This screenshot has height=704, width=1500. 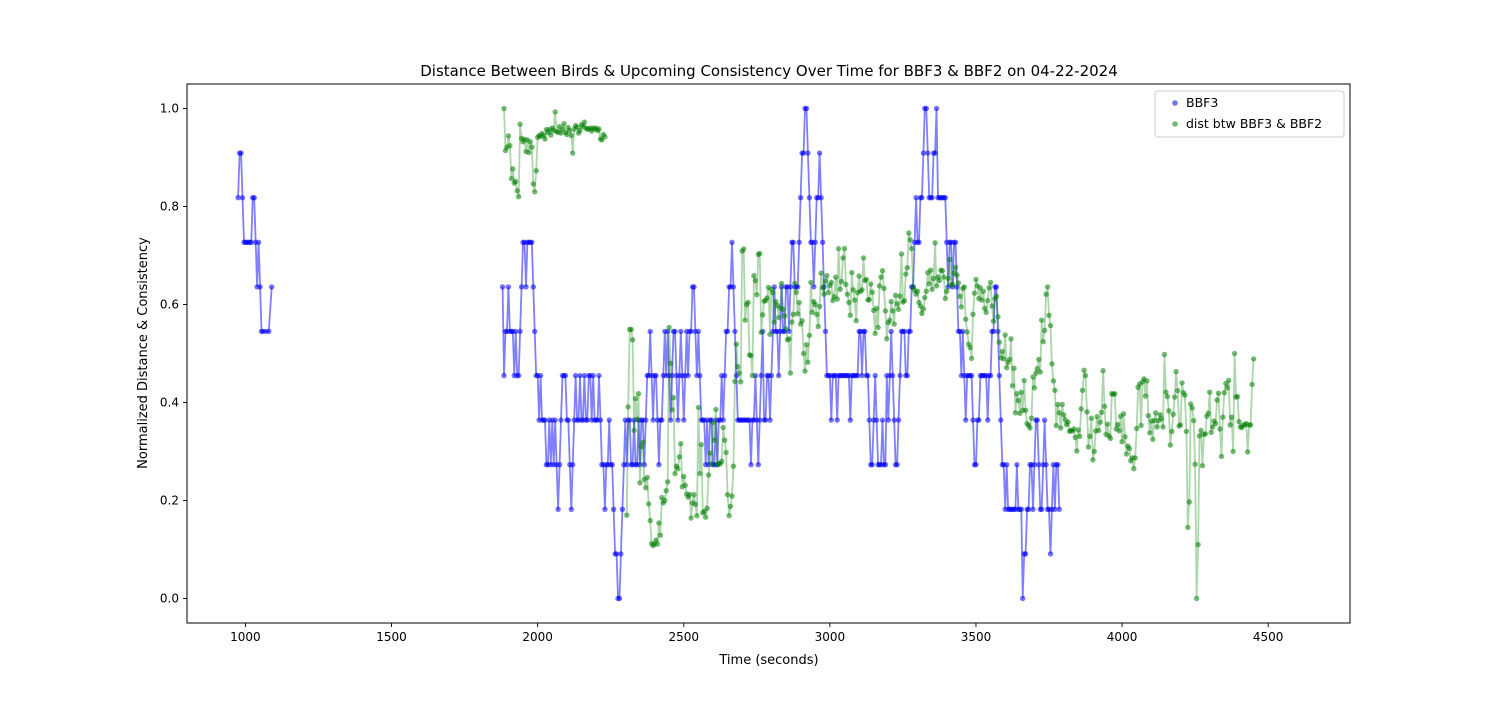 What do you see at coordinates (391, 637) in the screenshot?
I see `x-tick-label: 1500` at bounding box center [391, 637].